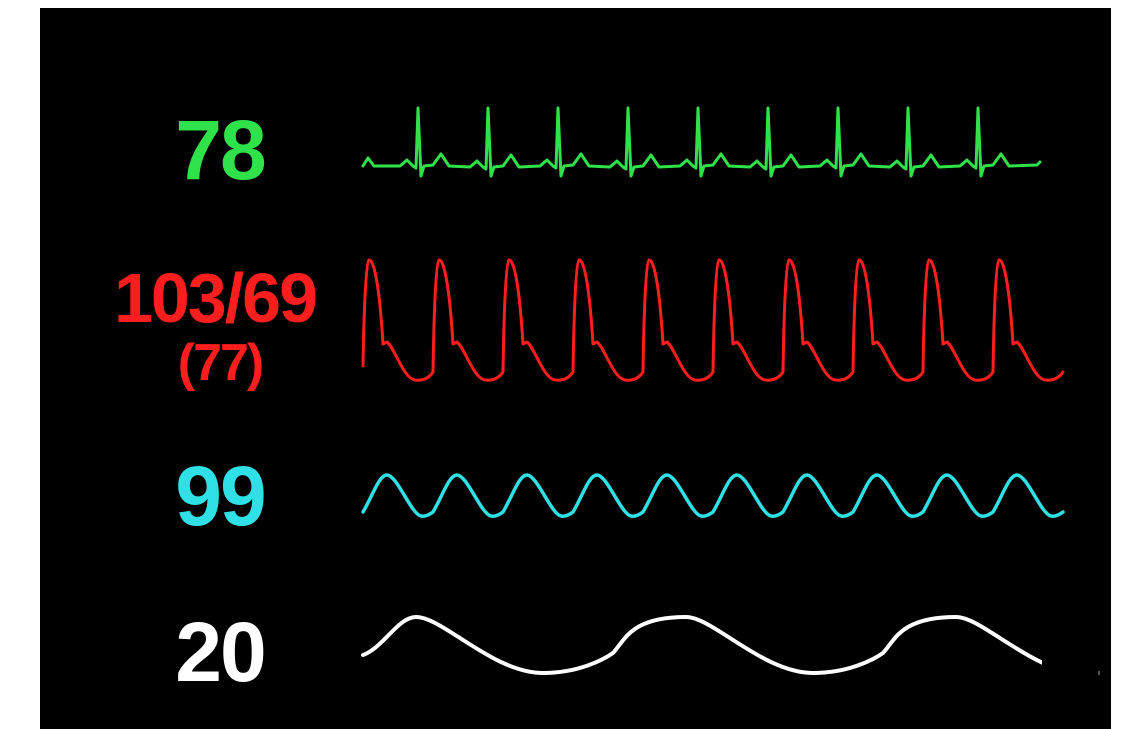  What do you see at coordinates (220, 363) in the screenshot?
I see `blood-pressure-mean: (77)` at bounding box center [220, 363].